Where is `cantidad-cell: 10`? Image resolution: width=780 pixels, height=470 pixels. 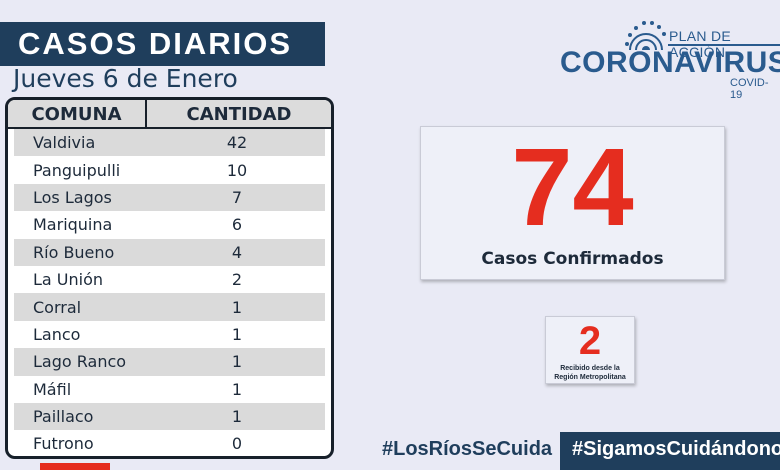 cantidad-cell: 10 is located at coordinates (237, 170).